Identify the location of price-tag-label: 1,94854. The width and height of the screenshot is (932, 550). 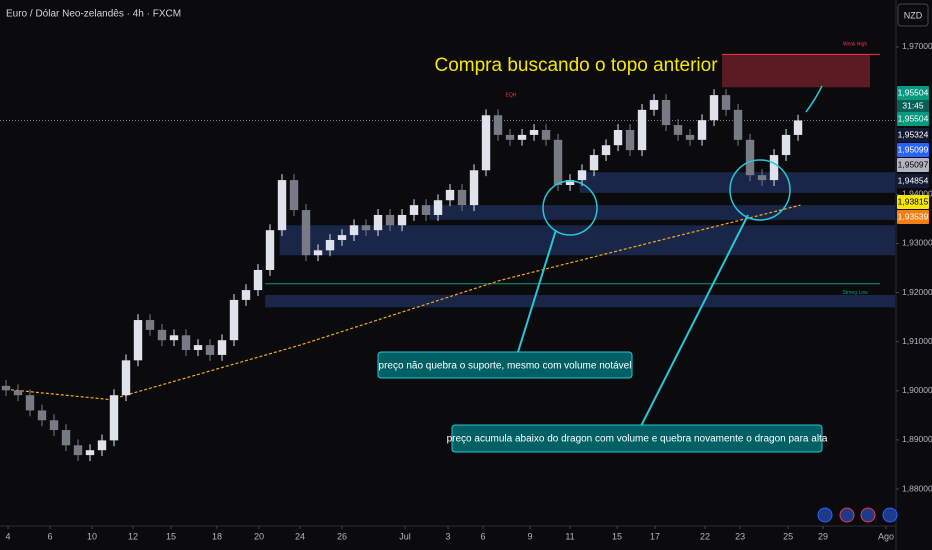
(913, 180).